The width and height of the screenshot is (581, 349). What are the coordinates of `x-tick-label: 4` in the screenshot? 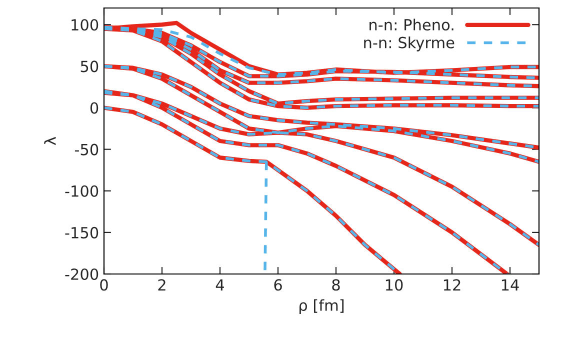 It's located at (220, 284).